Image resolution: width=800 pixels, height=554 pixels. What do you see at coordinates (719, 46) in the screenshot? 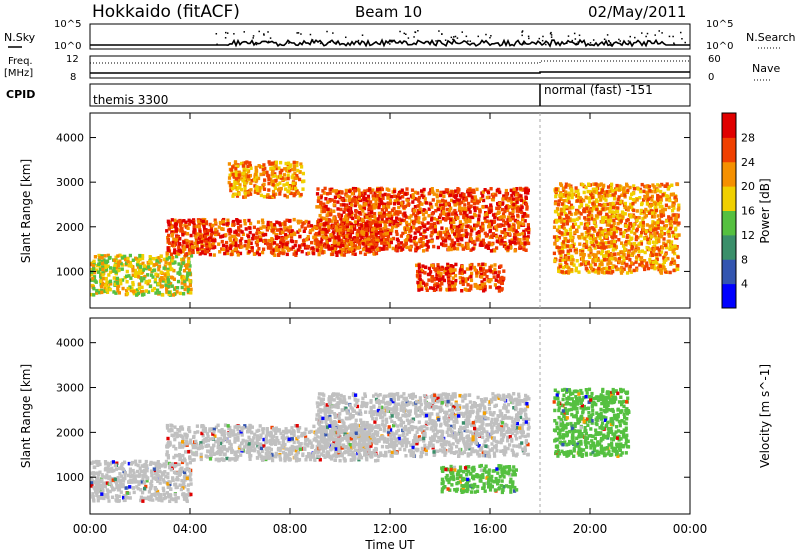
I see `noise-right-ytick-bottom: 10^0` at bounding box center [719, 46].